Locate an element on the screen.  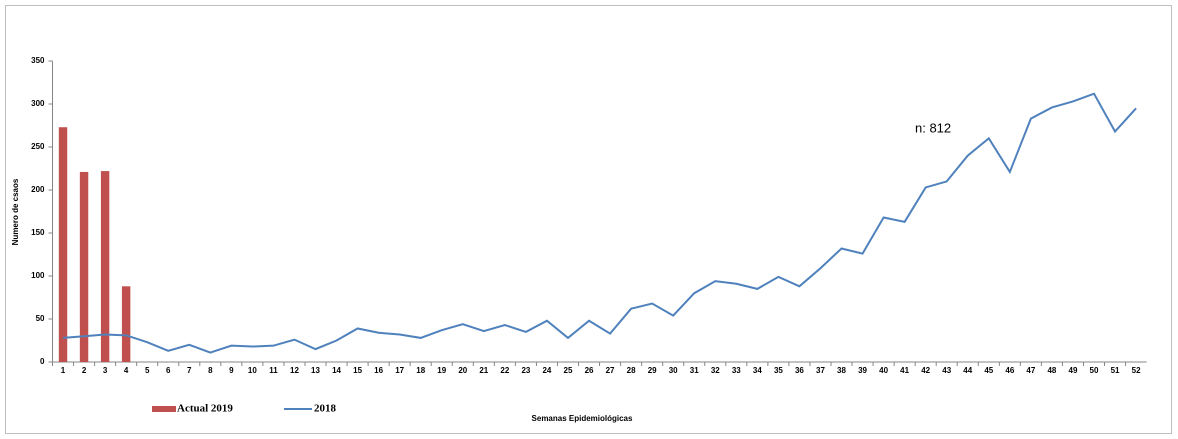
y-tick-label: 200 is located at coordinates (38, 189).